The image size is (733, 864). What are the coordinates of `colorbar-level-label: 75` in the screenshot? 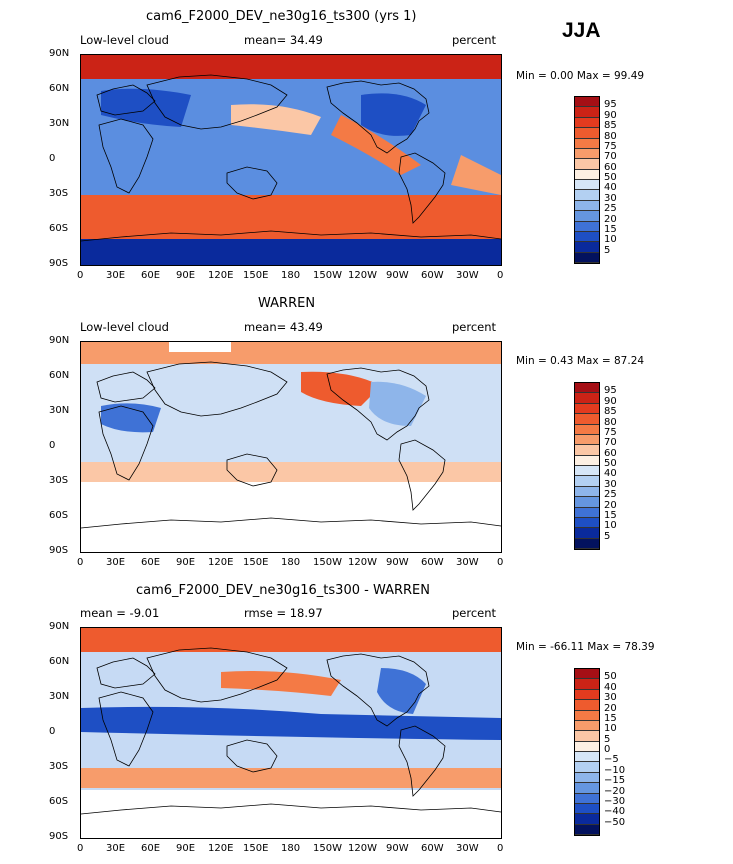 It's located at (610, 146).